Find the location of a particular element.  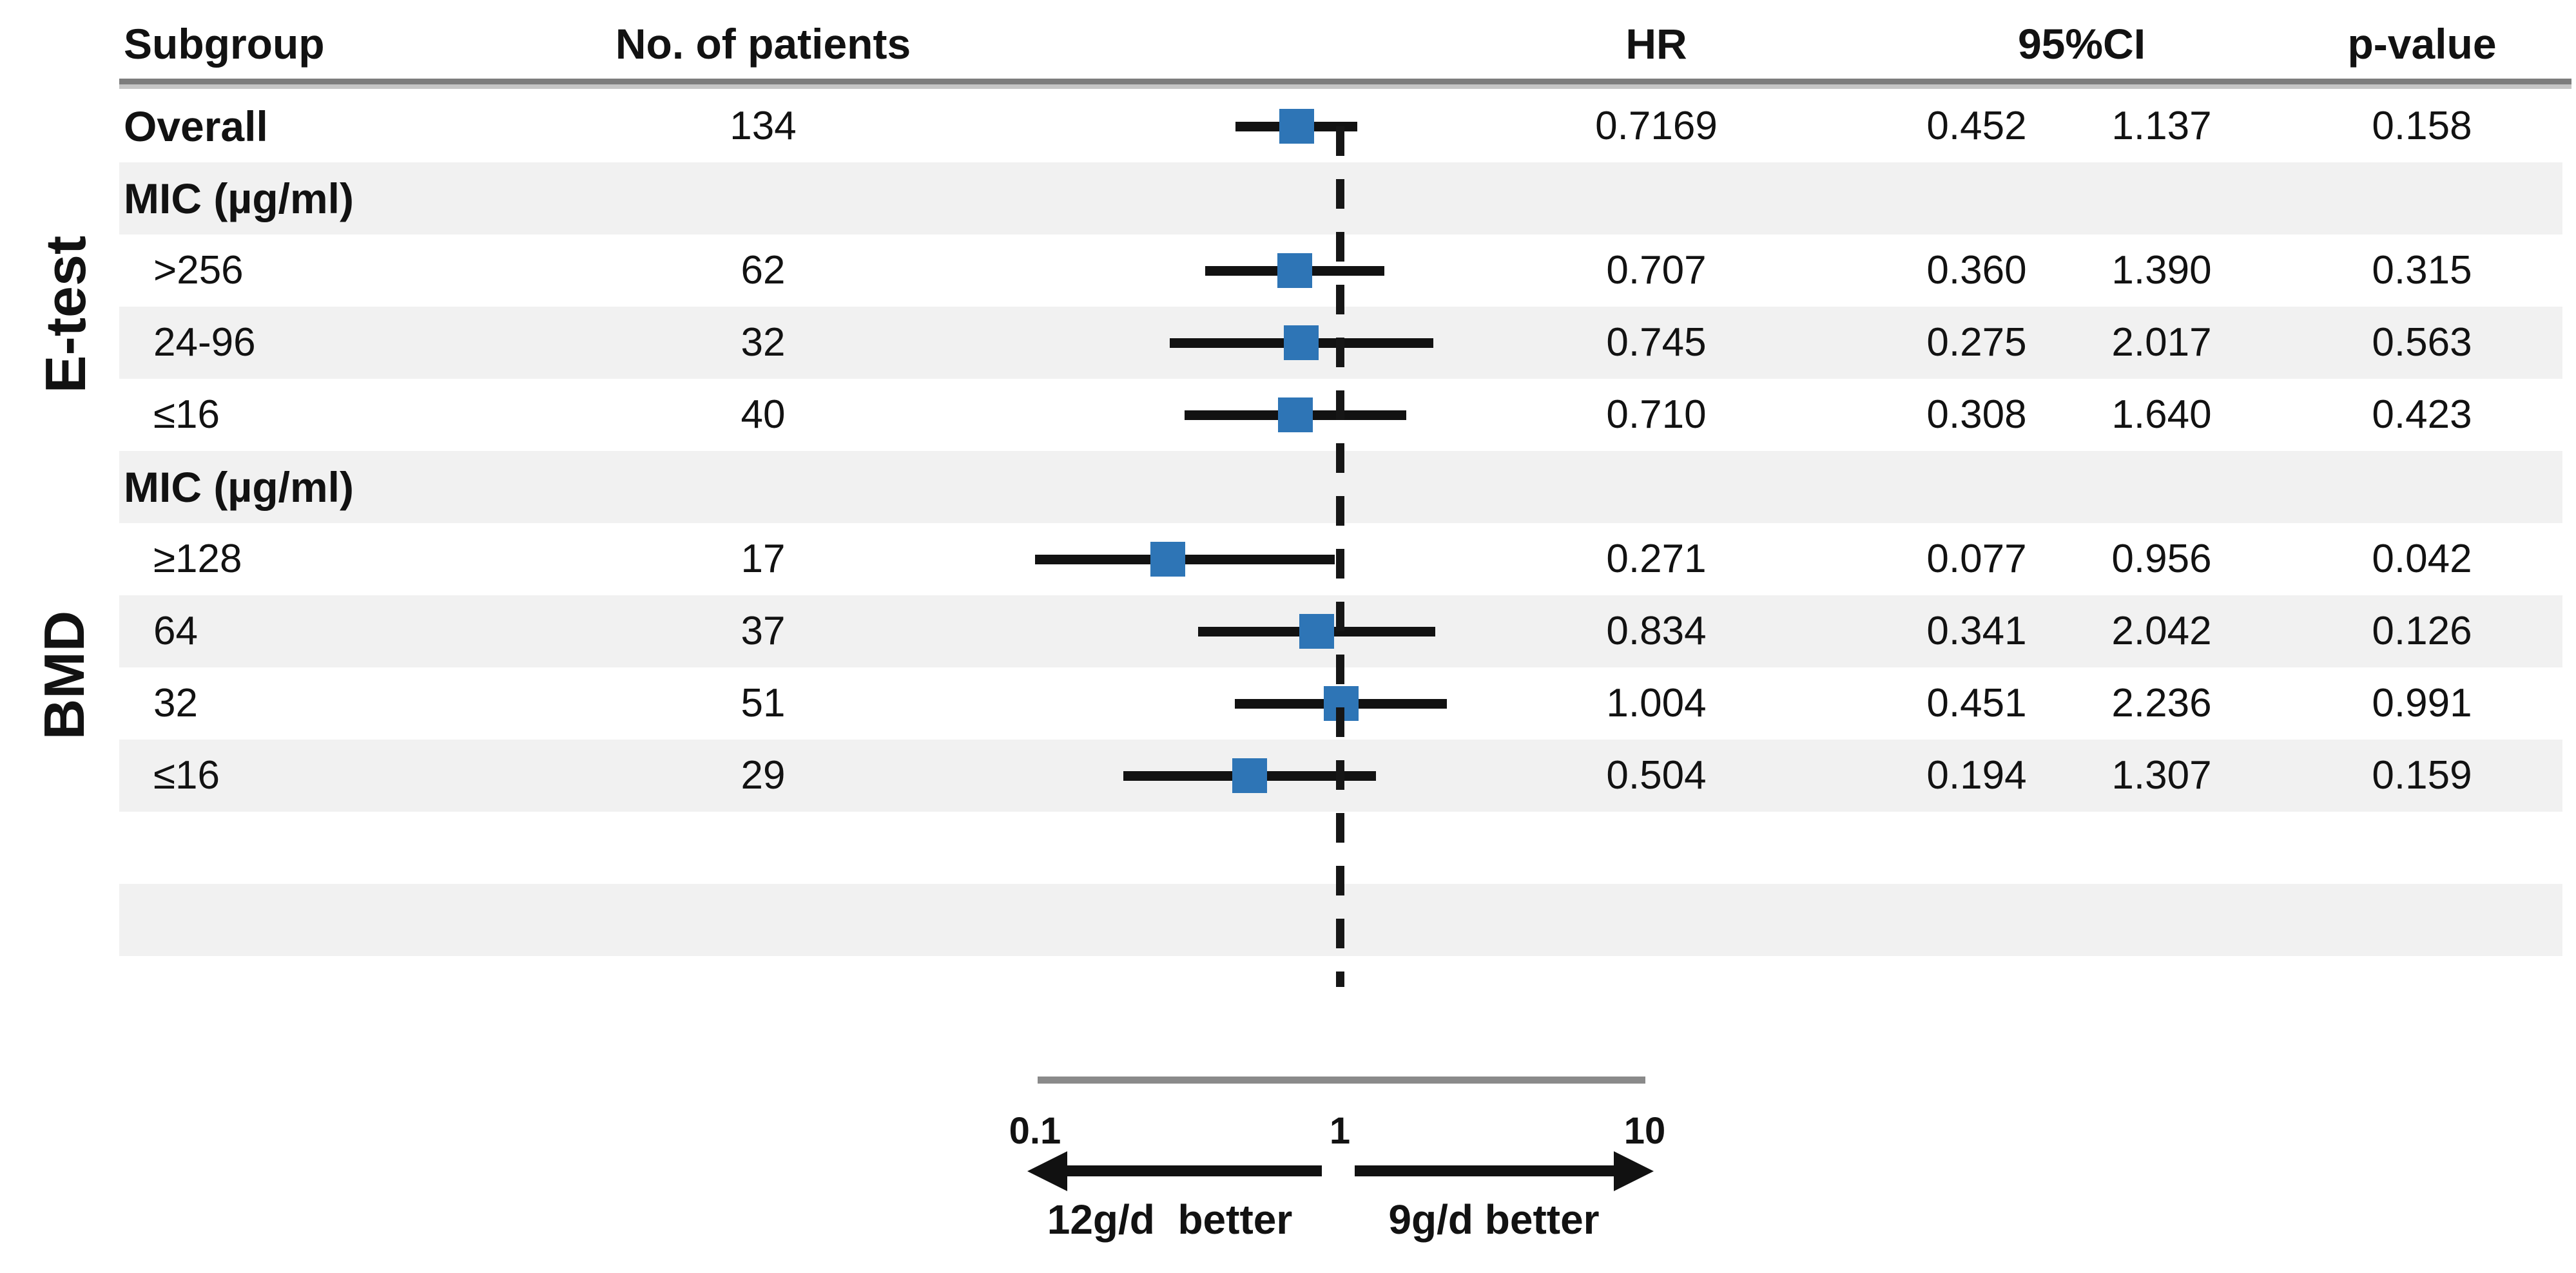

column-header-ci: 95%CI is located at coordinates (2081, 44).